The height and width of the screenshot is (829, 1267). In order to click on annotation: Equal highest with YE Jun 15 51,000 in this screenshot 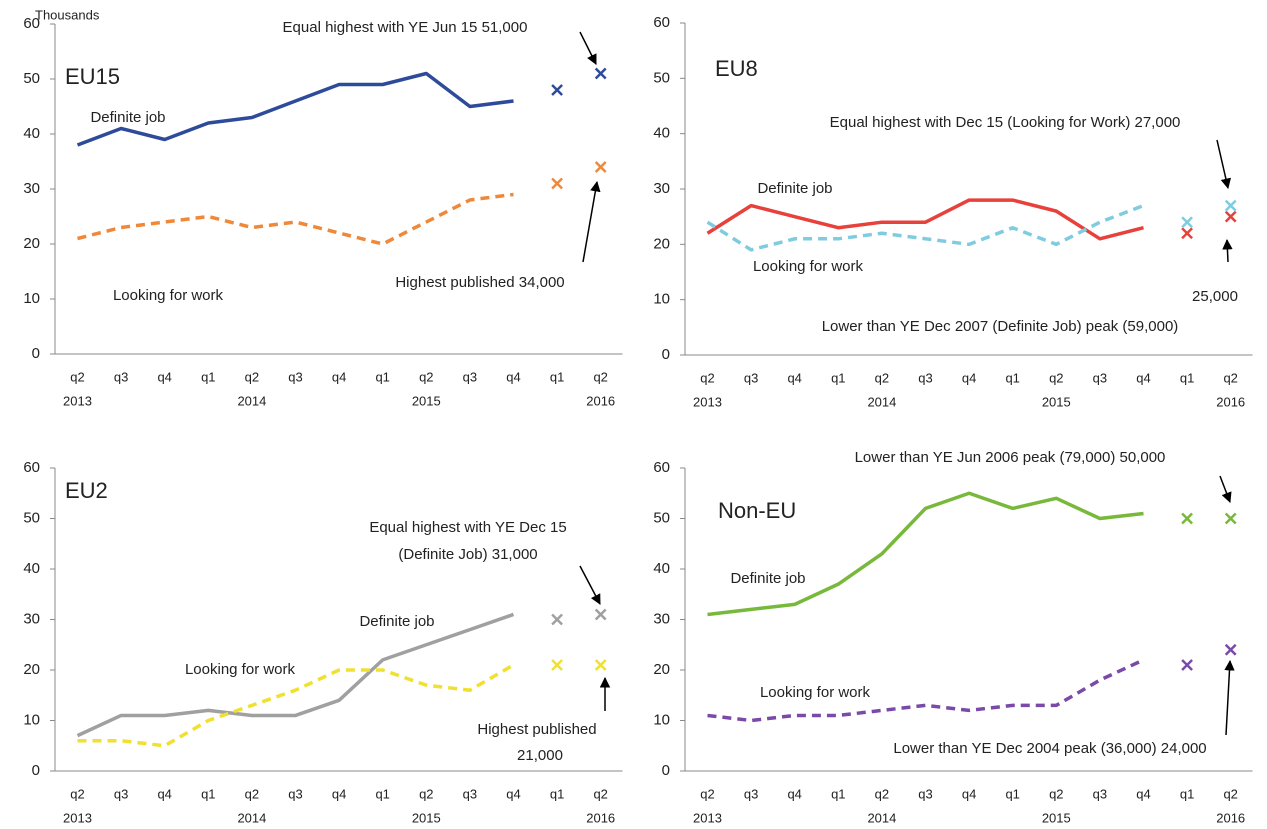, I will do `click(405, 27)`.